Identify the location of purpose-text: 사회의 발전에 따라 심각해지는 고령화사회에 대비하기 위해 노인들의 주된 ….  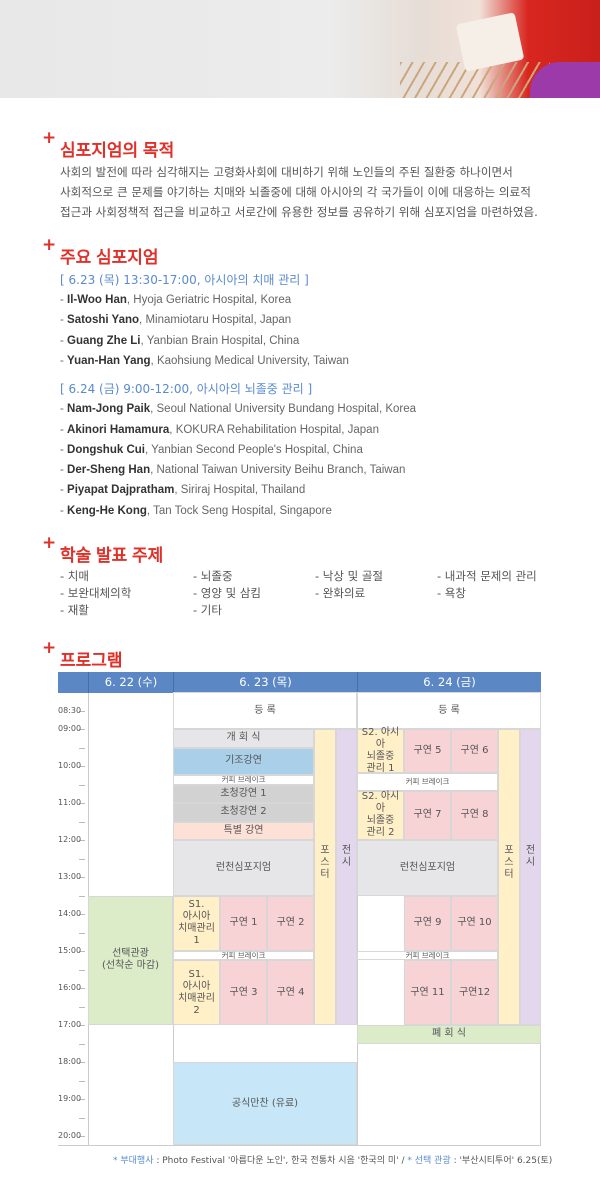
(310, 192).